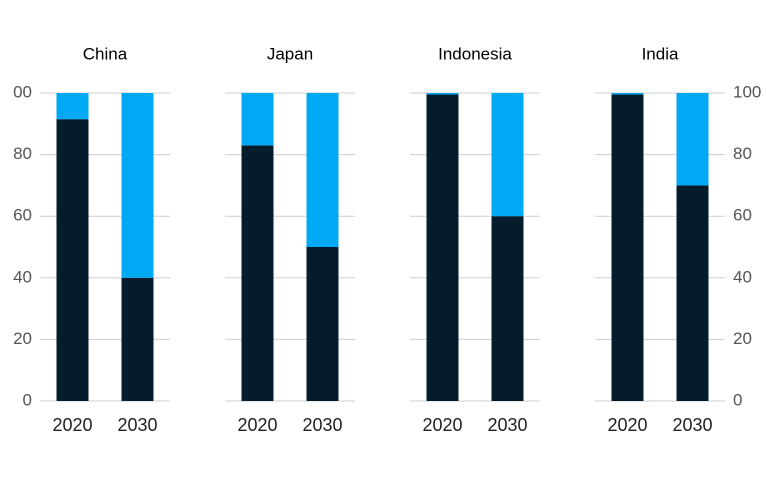 Image resolution: width=767 pixels, height=480 pixels. I want to click on panel-title: Japan, so click(290, 53).